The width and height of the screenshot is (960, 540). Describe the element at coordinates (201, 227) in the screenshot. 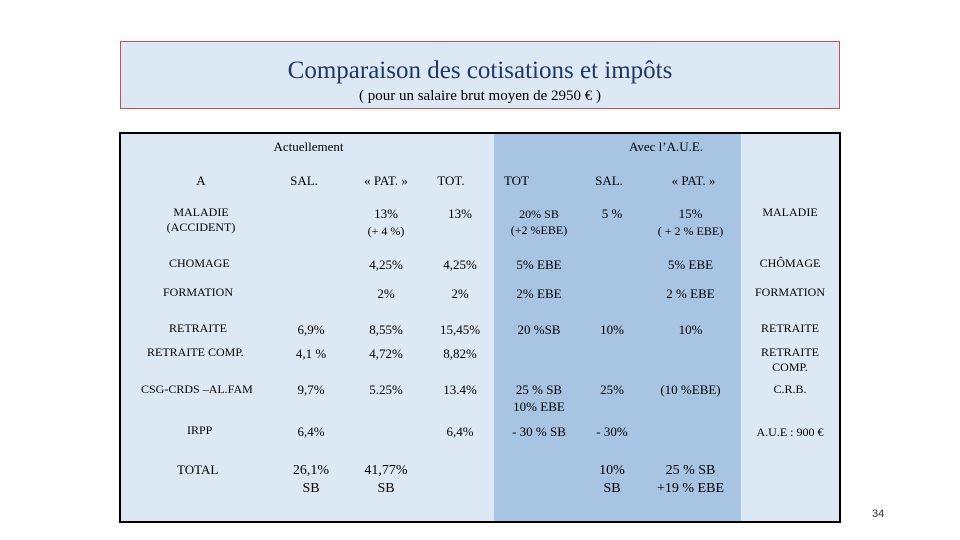

I see `row-label-accident: (ACCIDENT)` at that location.